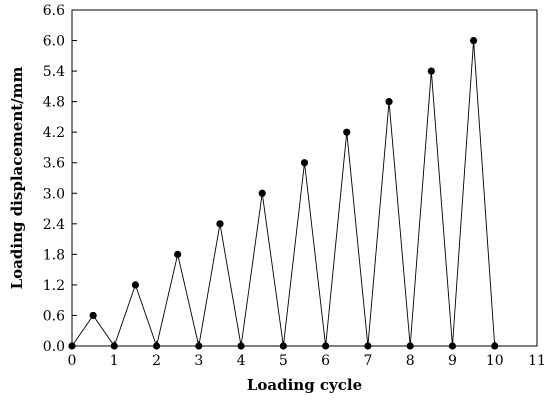 The height and width of the screenshot is (405, 550). I want to click on y-tick-label: 4.8, so click(54, 103).